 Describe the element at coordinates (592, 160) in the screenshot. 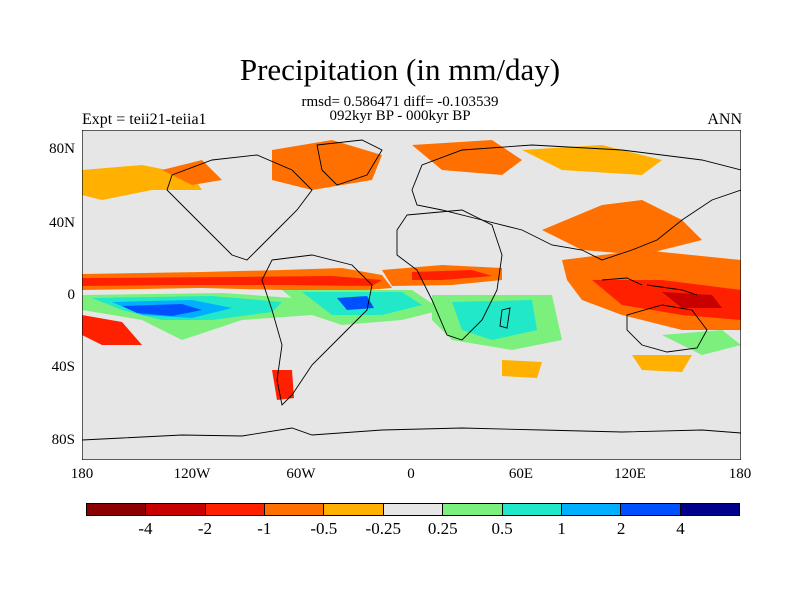

I see `north-asia-orange` at that location.